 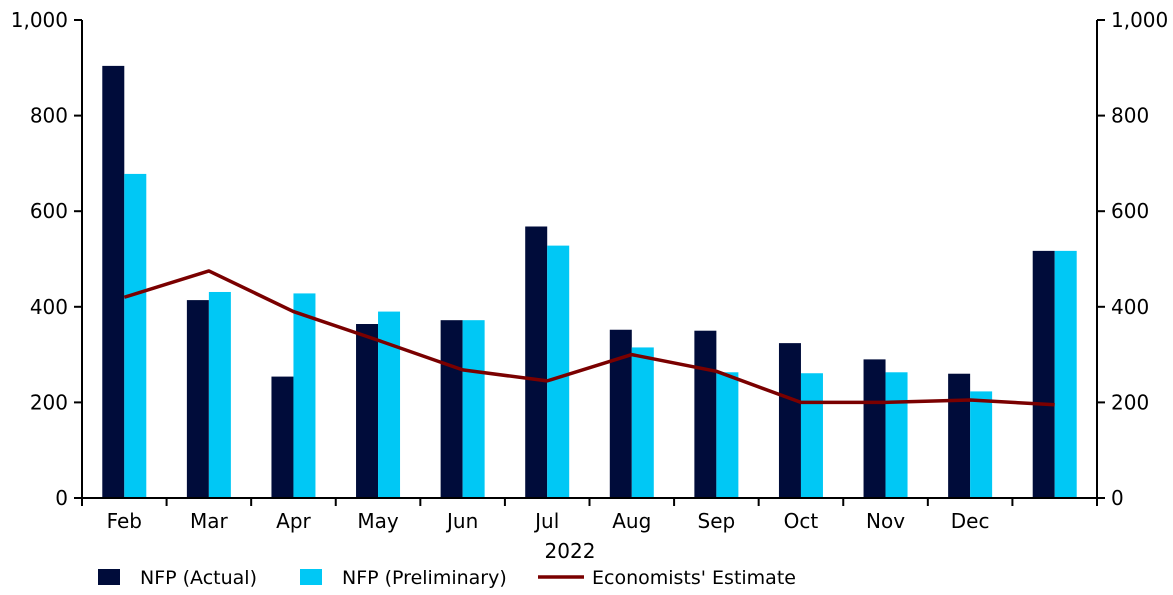 What do you see at coordinates (473, 409) in the screenshot?
I see `bar-preliminary-jun` at bounding box center [473, 409].